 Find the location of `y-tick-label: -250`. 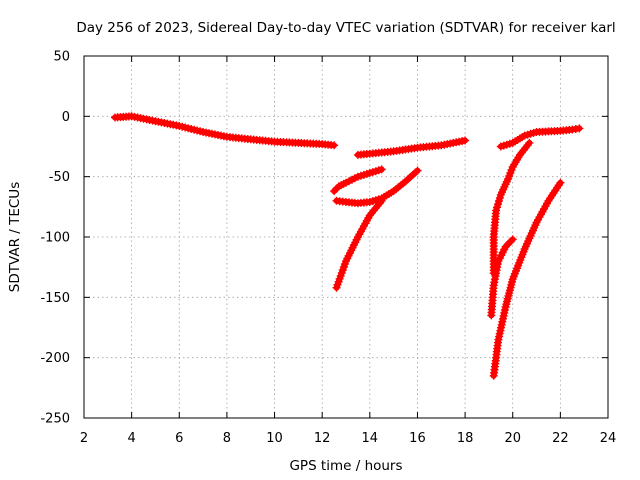

y-tick-label: -250 is located at coordinates (55, 419).